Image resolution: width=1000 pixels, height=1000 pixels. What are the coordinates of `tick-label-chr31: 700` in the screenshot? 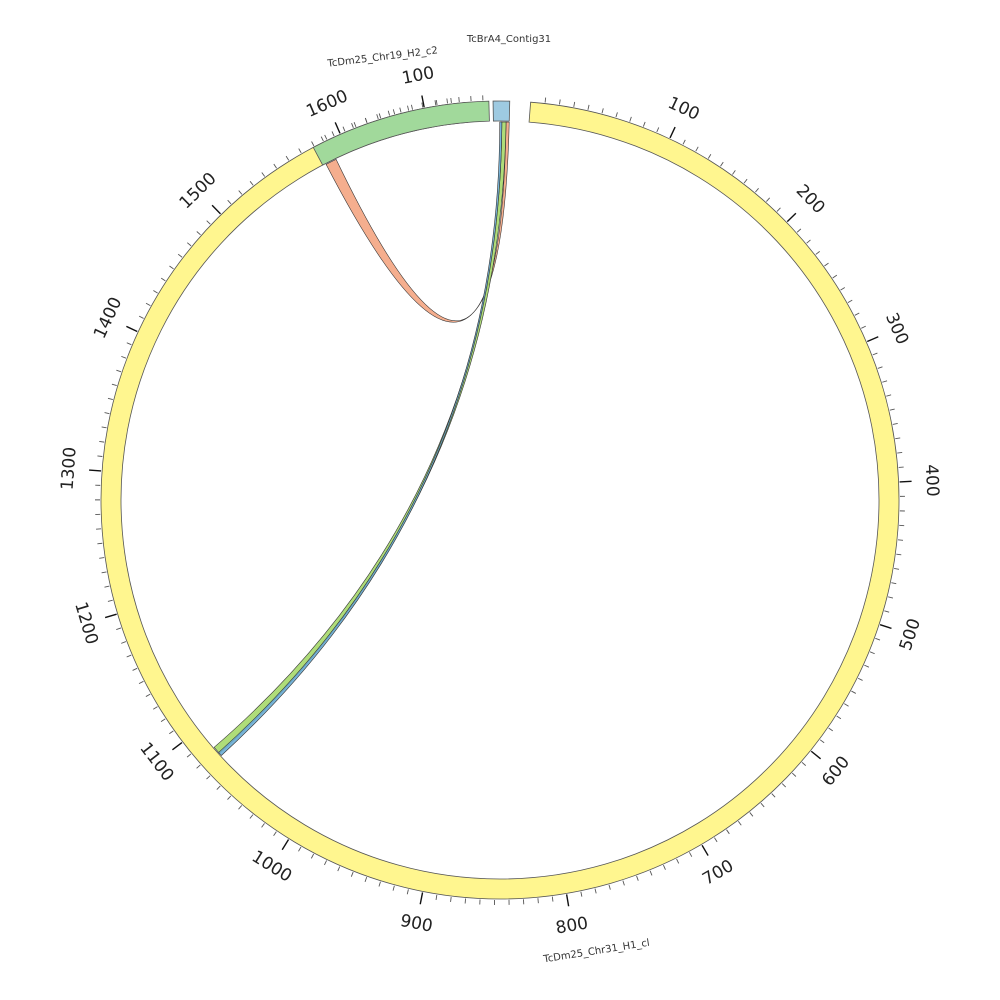 It's located at (718, 873).